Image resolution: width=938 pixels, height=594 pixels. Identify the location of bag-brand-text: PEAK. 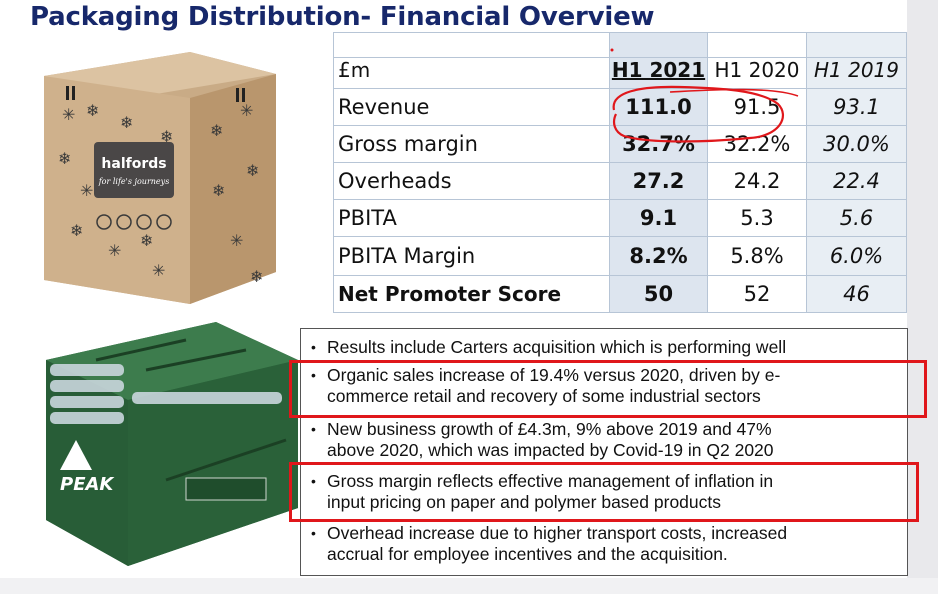
(87, 484).